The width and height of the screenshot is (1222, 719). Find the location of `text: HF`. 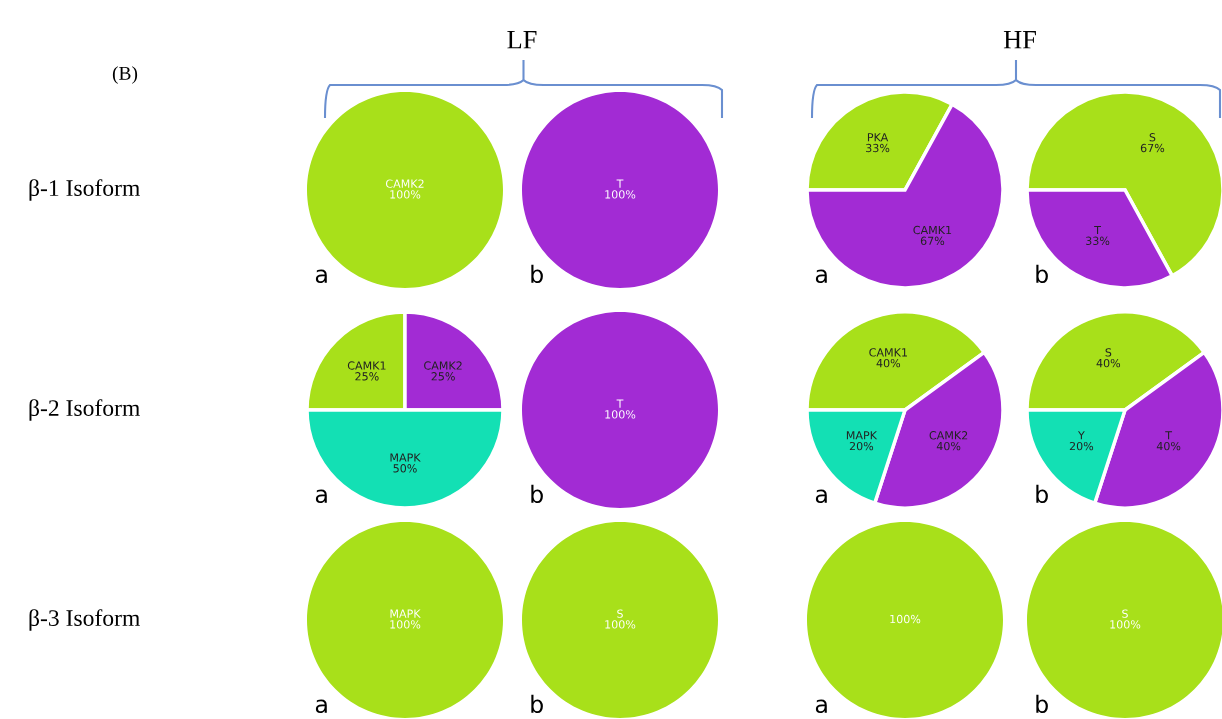

text: HF is located at coordinates (1019, 40).